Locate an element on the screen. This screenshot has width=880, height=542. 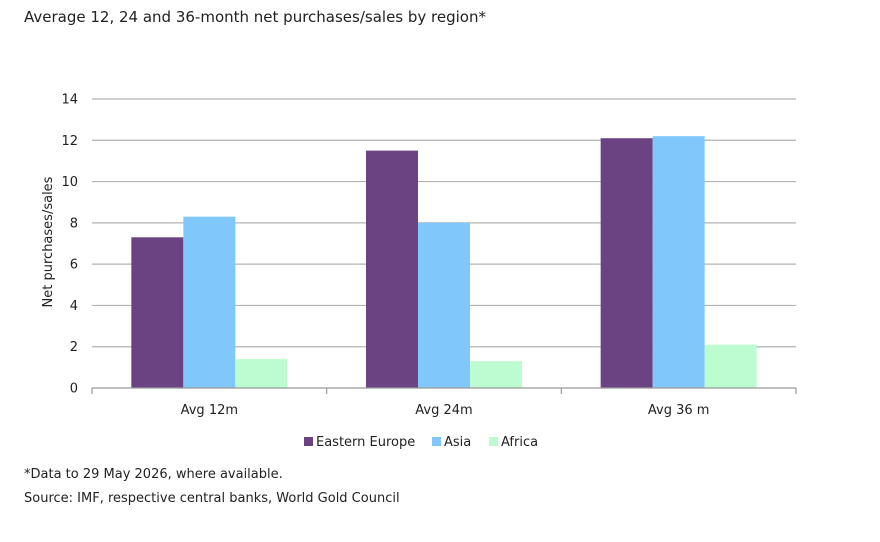
legend-label: Africa is located at coordinates (519, 442).